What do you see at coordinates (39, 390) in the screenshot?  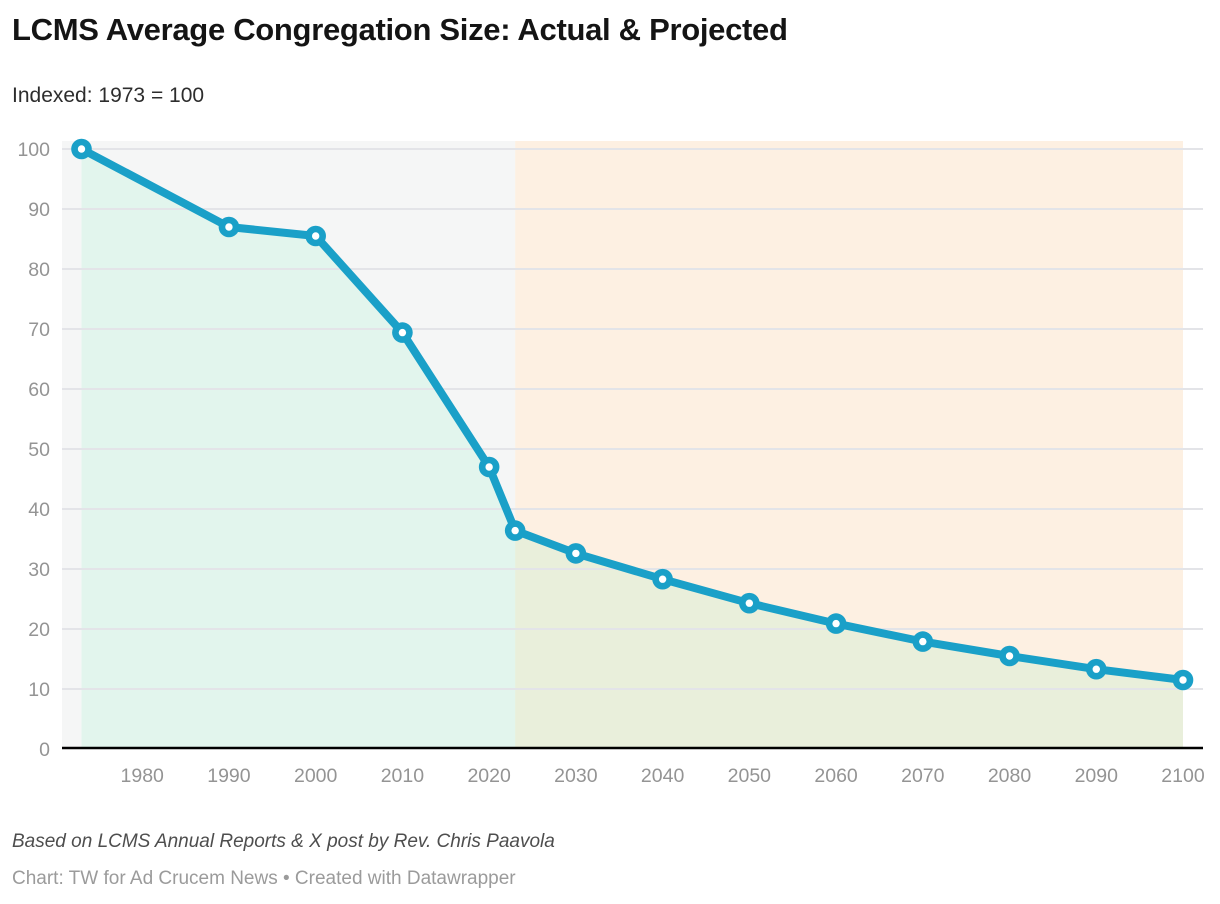 I see `y-tick-label-60: 60` at bounding box center [39, 390].